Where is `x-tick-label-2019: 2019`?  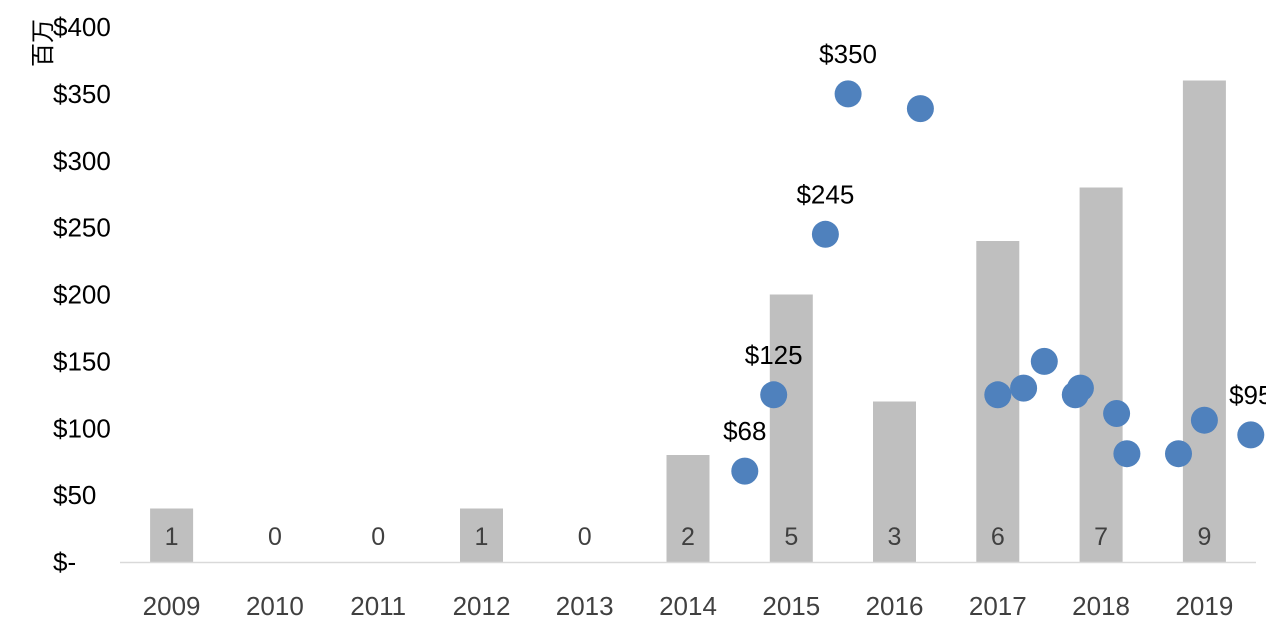 x-tick-label-2019: 2019 is located at coordinates (1204, 606).